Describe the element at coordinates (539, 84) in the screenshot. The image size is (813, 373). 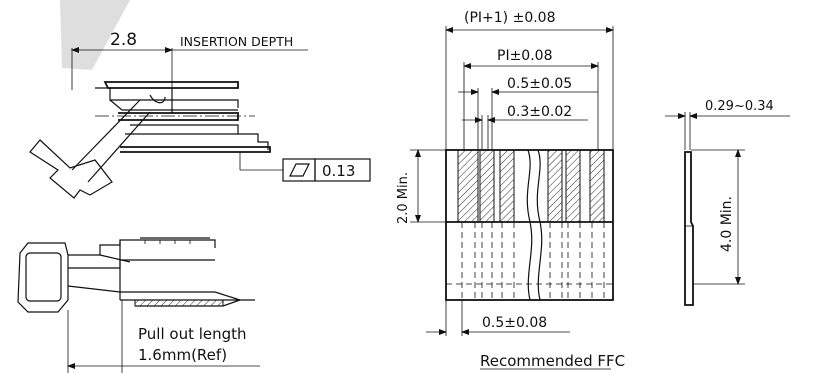
I see `dim-pitch: 0.5±0.05` at that location.